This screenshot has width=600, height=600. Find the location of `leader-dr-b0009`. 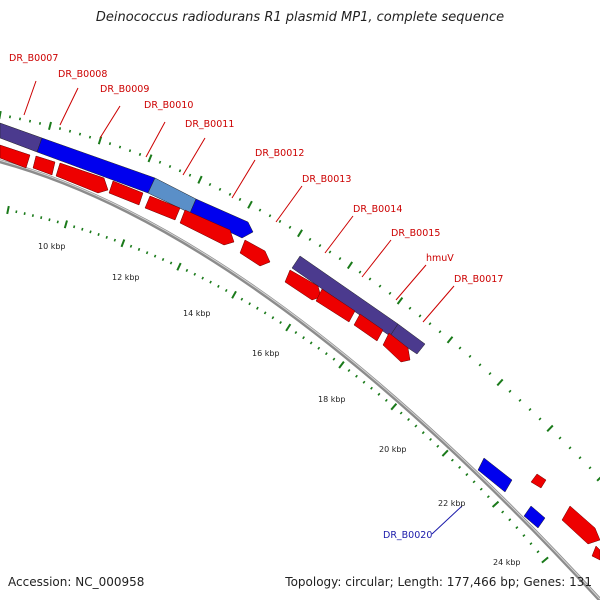

leader-dr-b0009 is located at coordinates (110, 122).